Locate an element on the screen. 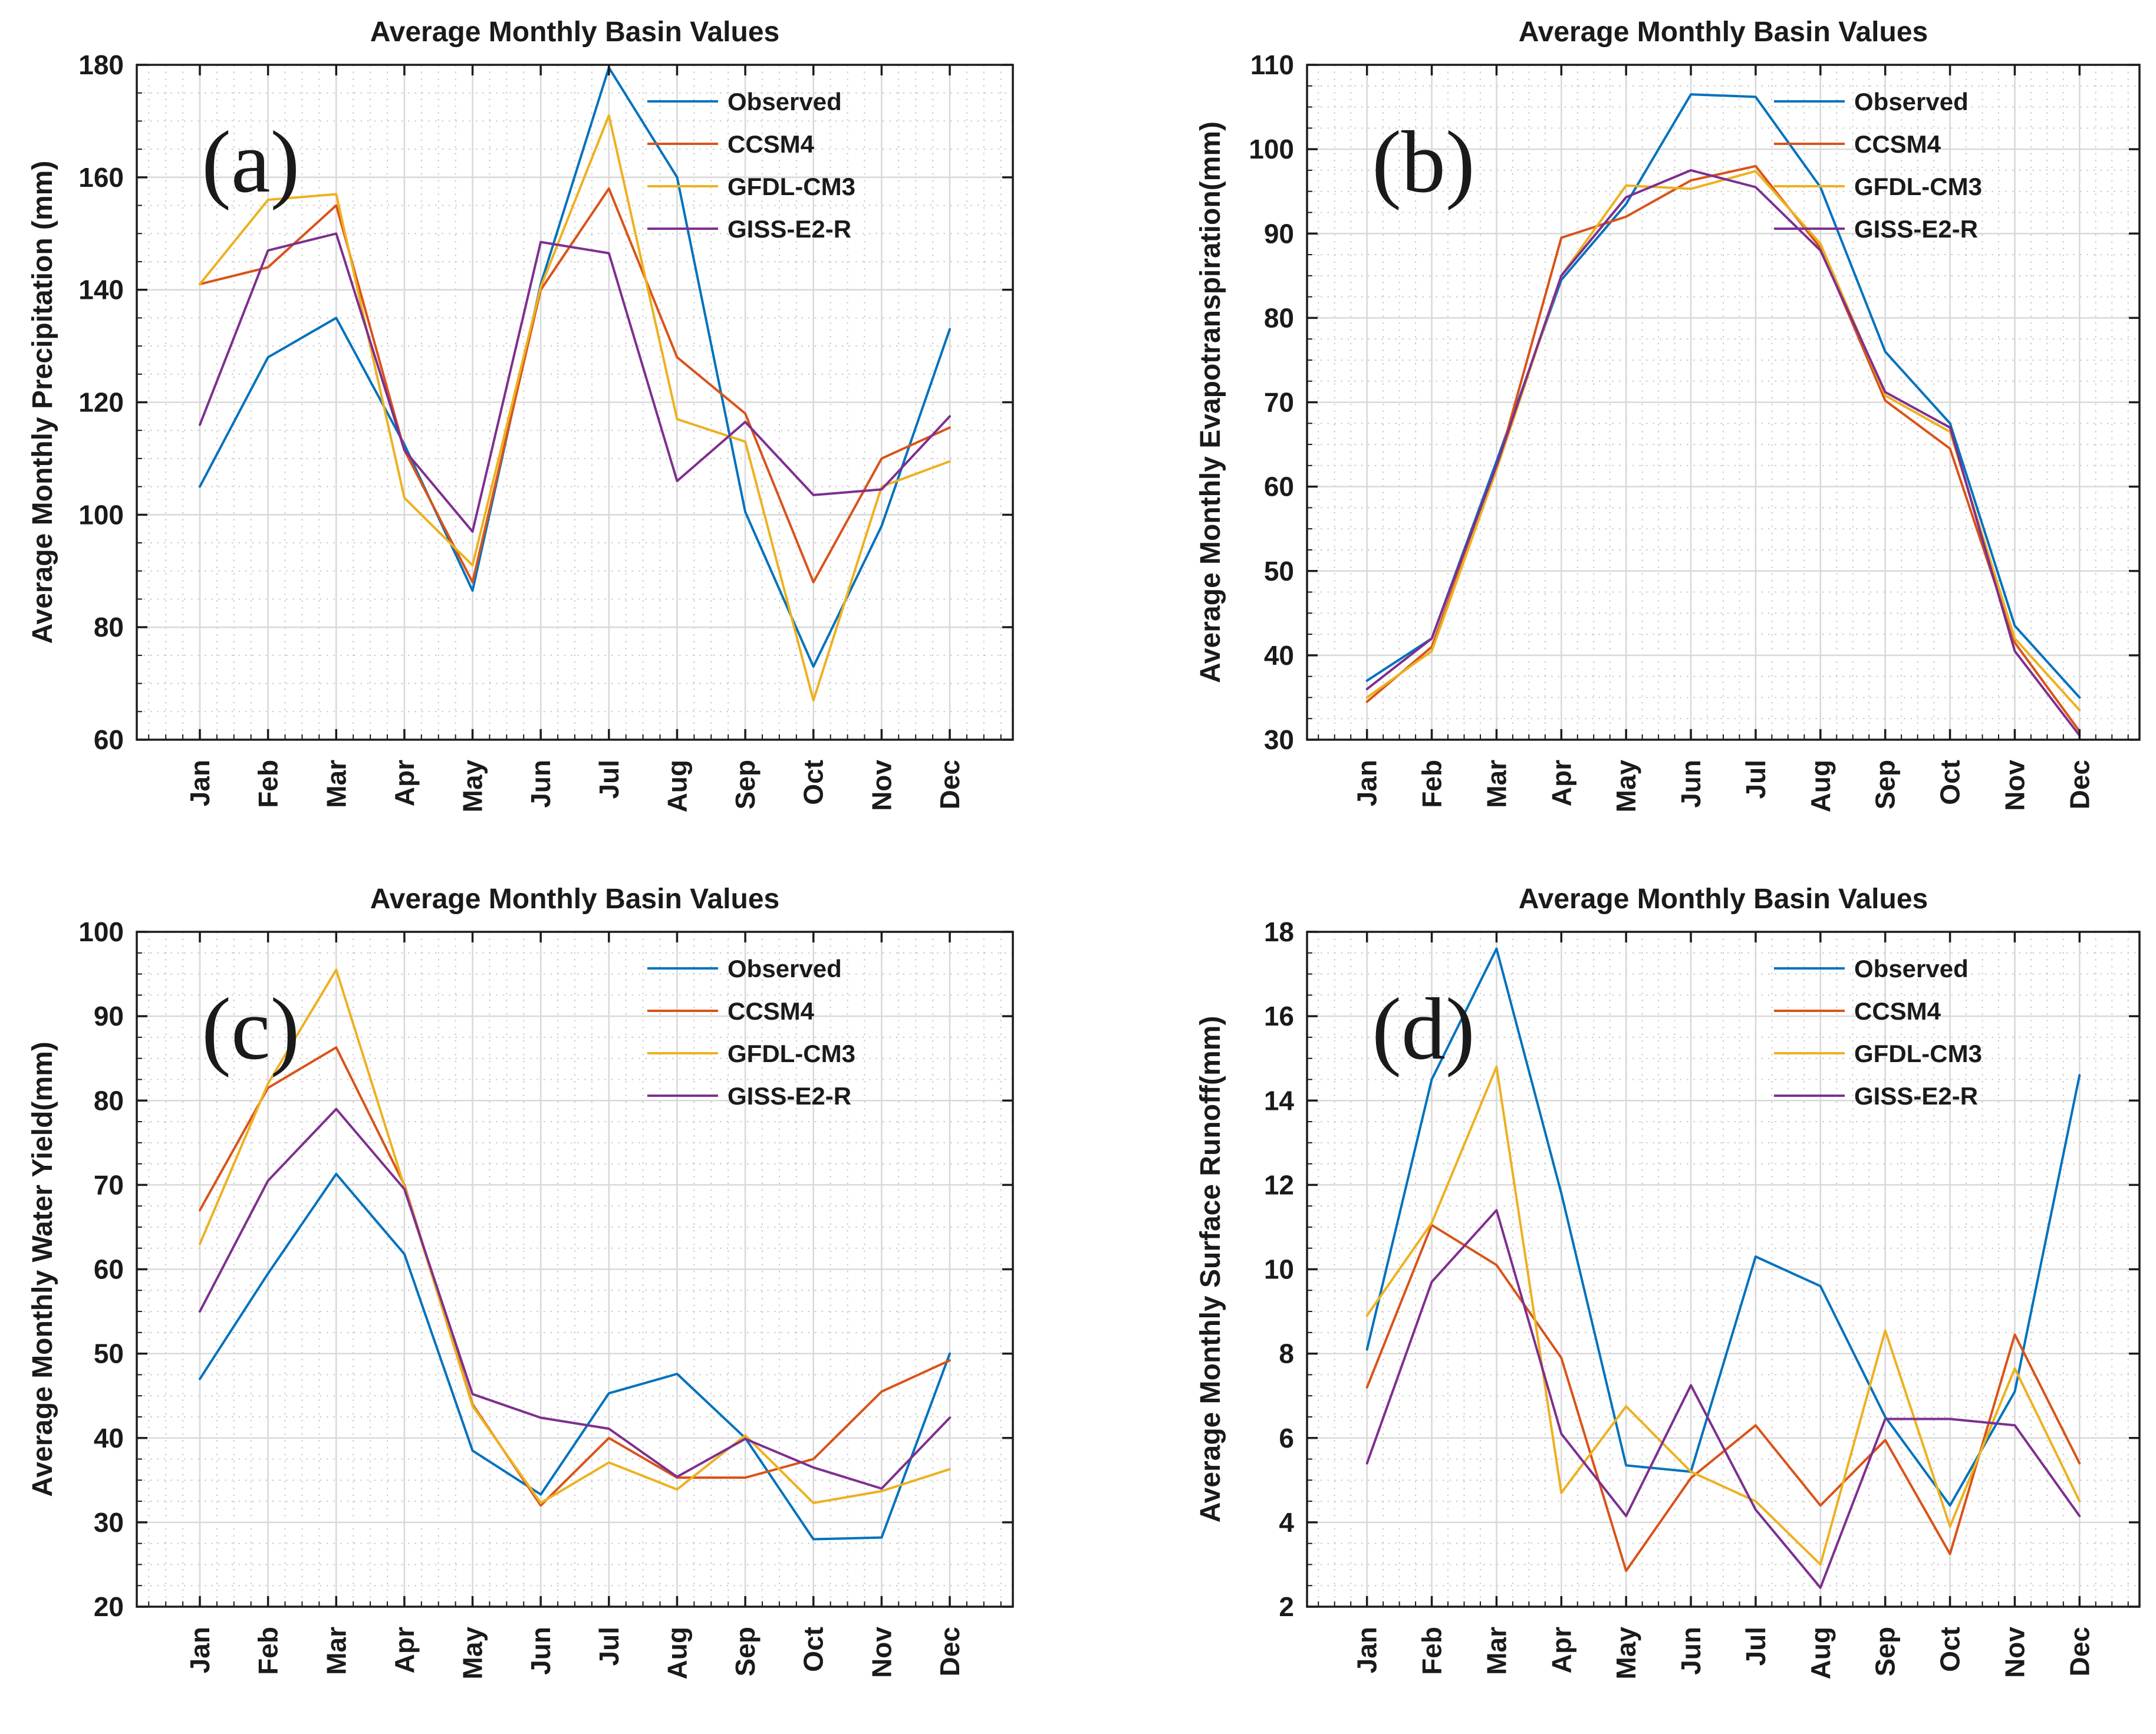  svg-text: 12 is located at coordinates (1279, 1184).